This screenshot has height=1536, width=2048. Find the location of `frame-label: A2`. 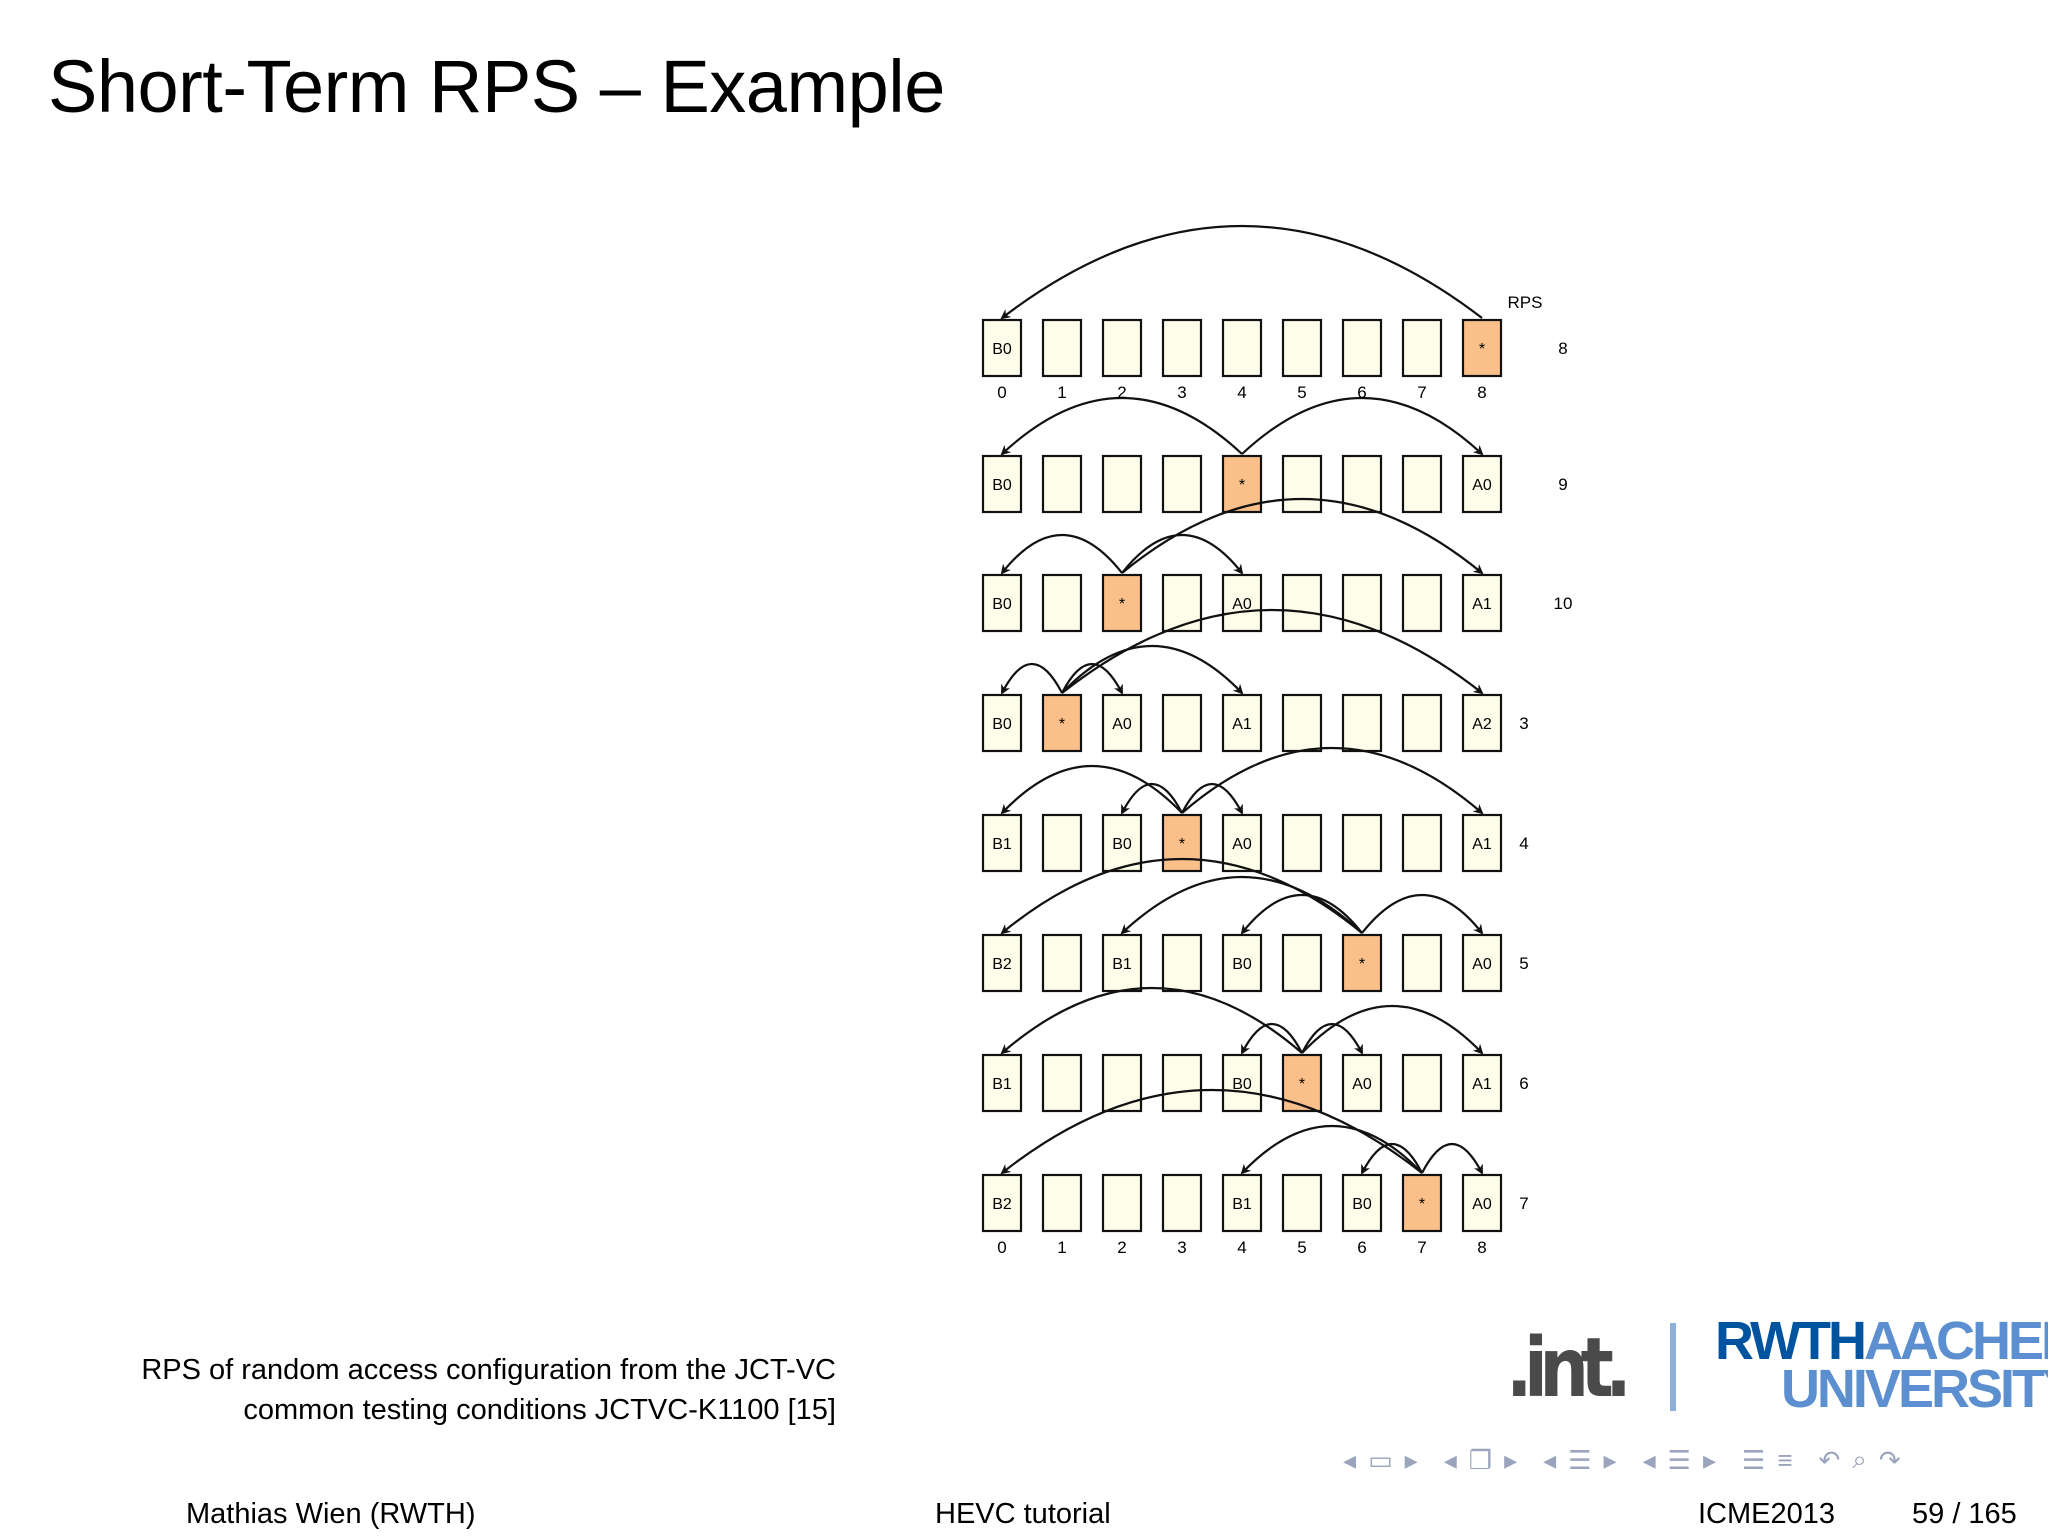

frame-label: A2 is located at coordinates (1482, 724).